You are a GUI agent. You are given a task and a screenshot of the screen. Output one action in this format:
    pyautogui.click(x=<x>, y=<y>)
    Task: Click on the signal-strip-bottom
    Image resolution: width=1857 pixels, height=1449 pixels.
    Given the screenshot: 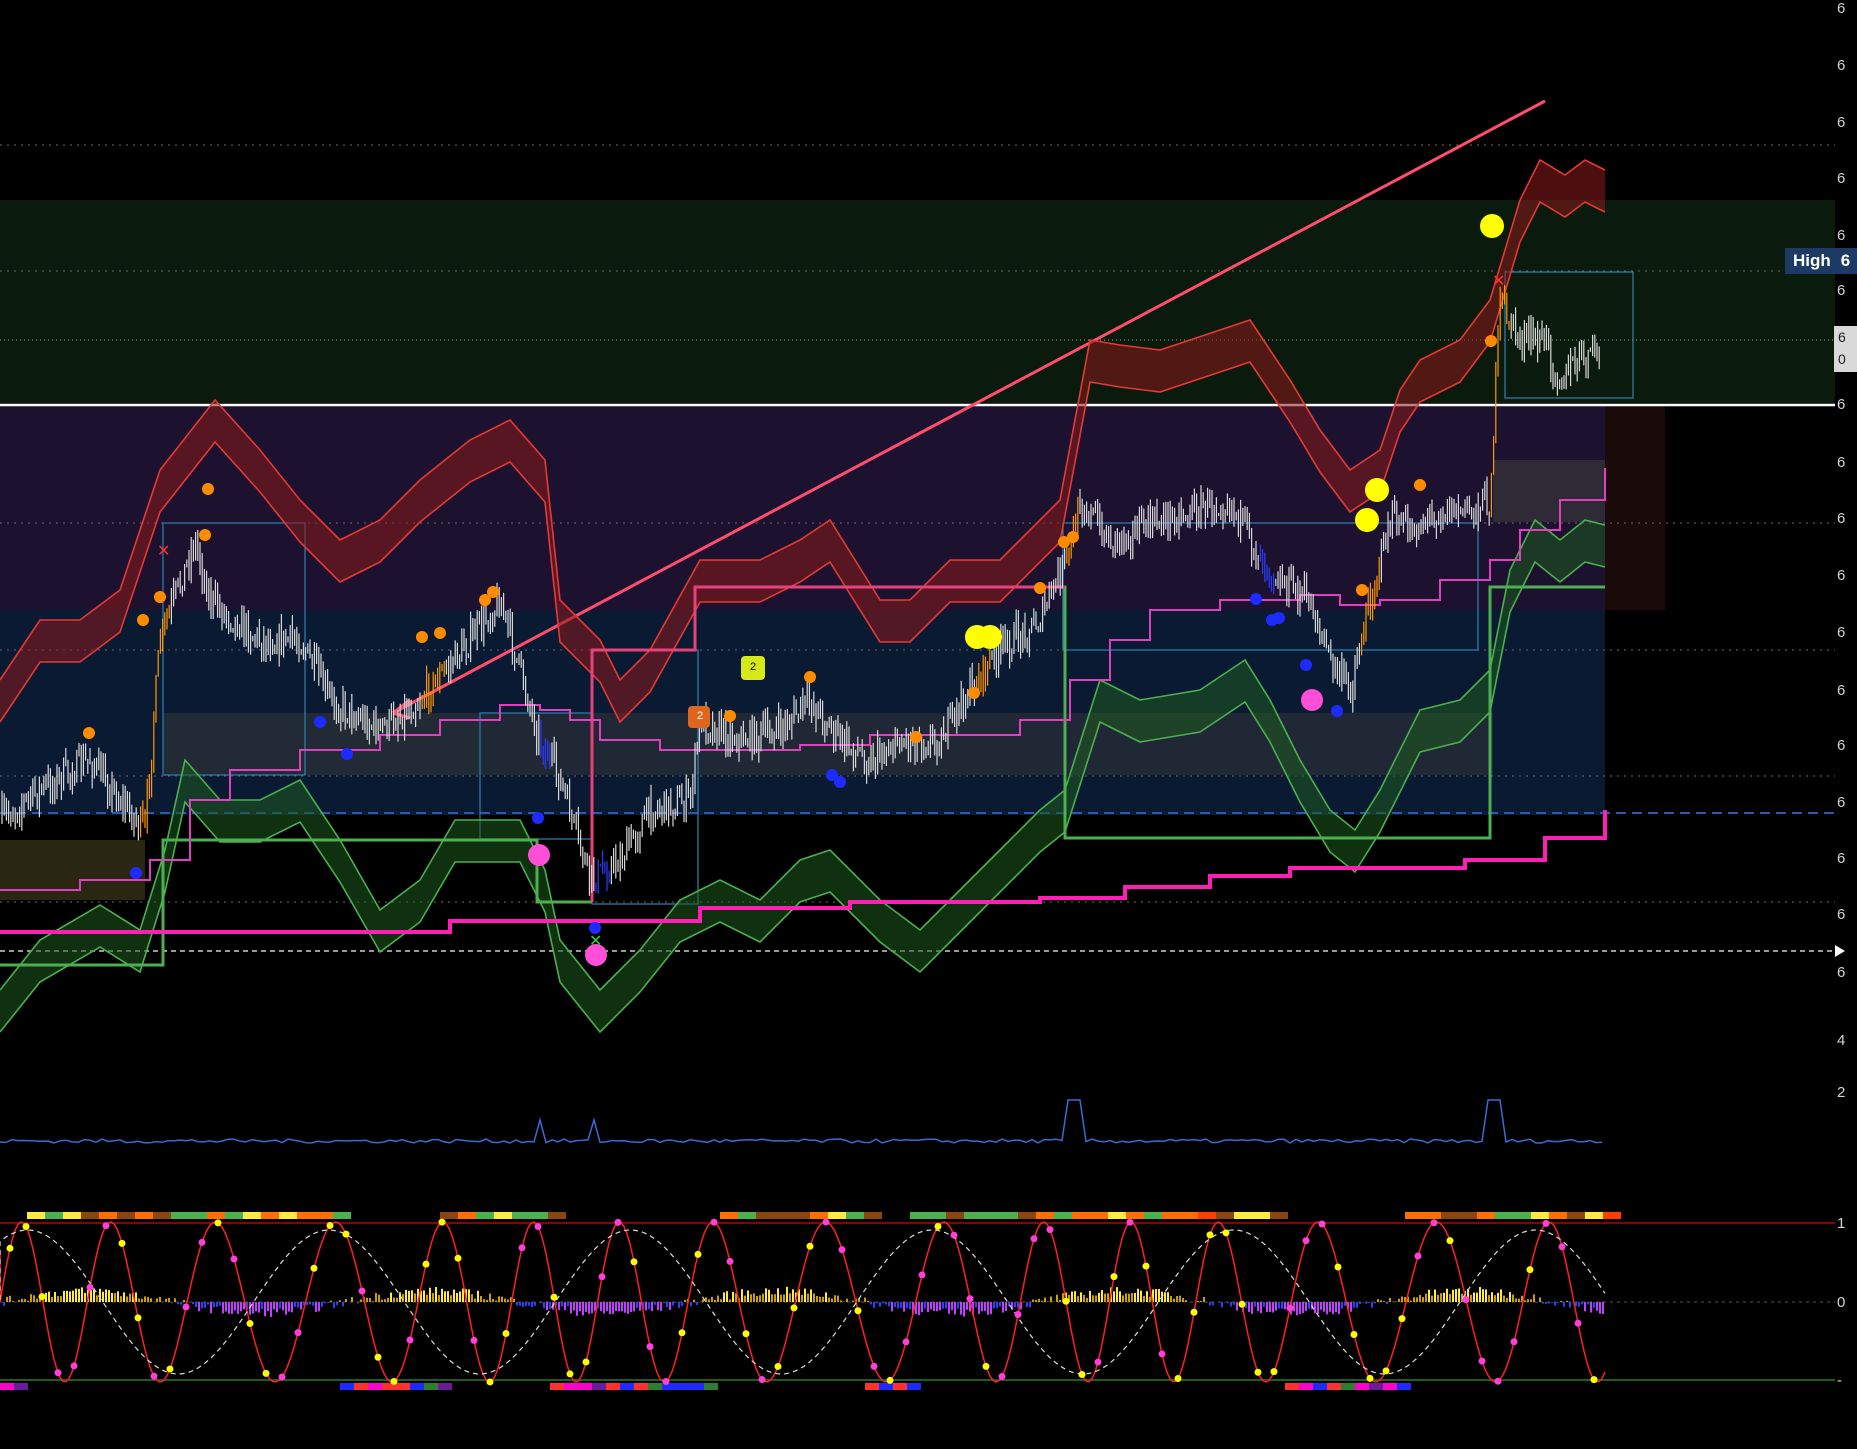 What is the action you would take?
    pyautogui.click(x=705, y=1386)
    